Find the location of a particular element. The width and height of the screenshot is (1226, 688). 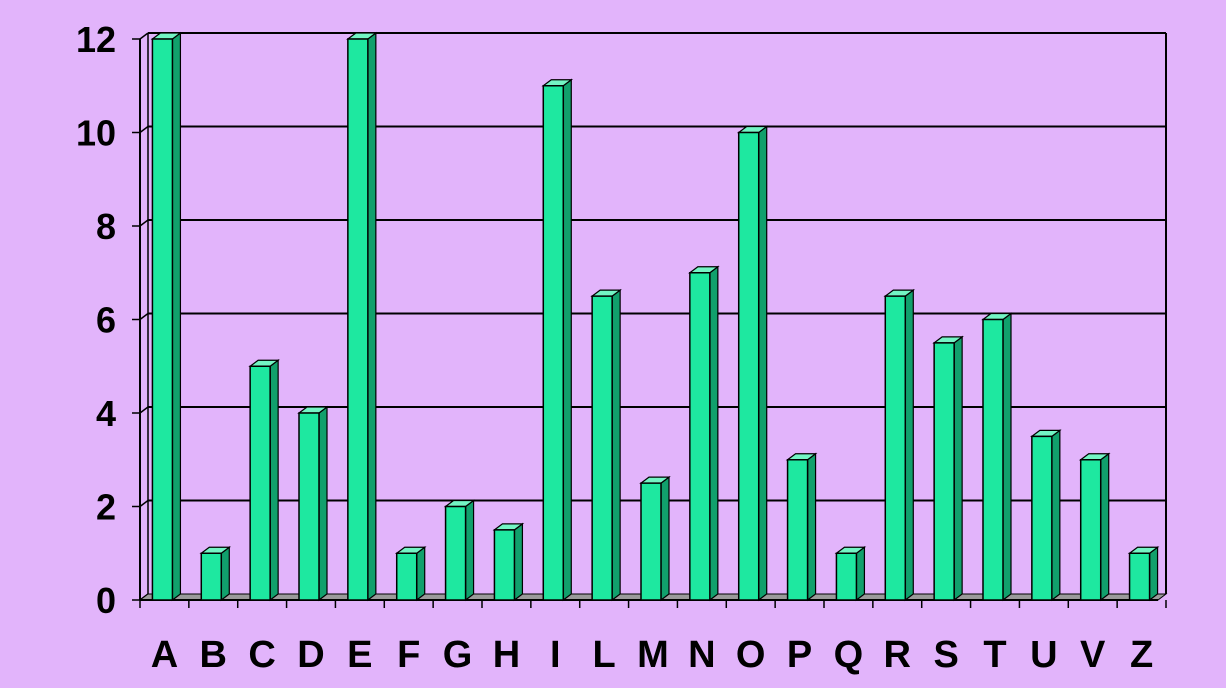

y-tick-label: 0 is located at coordinates (106, 600).